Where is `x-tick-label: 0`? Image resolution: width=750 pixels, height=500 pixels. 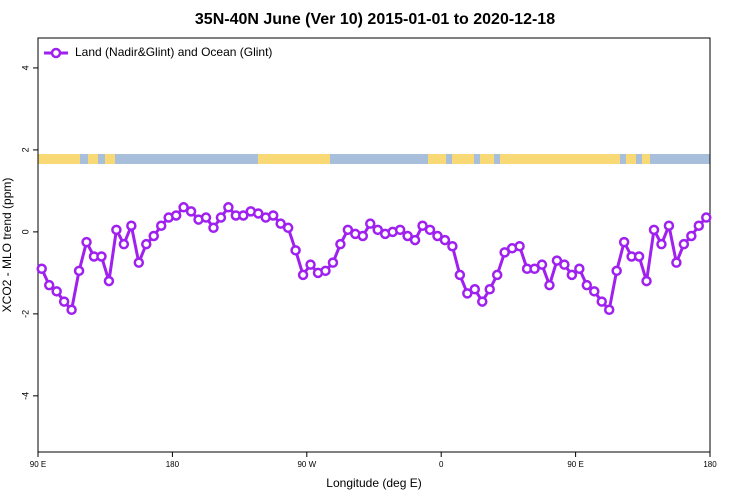 x-tick-label: 0 is located at coordinates (441, 464).